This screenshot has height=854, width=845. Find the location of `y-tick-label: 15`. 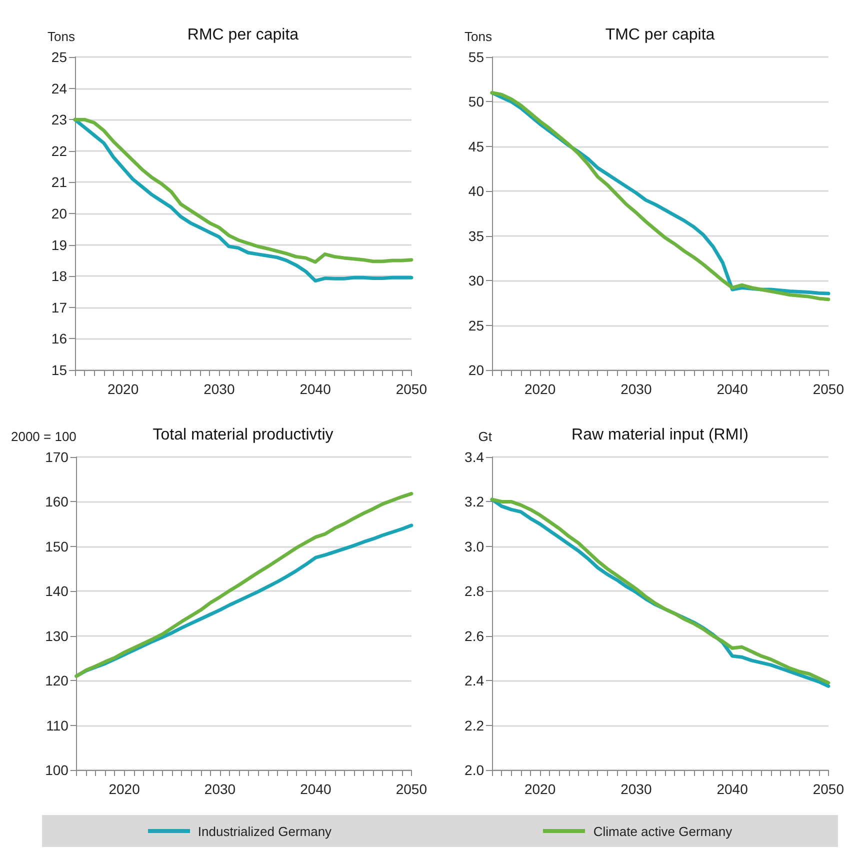

y-tick-label: 15 is located at coordinates (59, 370).